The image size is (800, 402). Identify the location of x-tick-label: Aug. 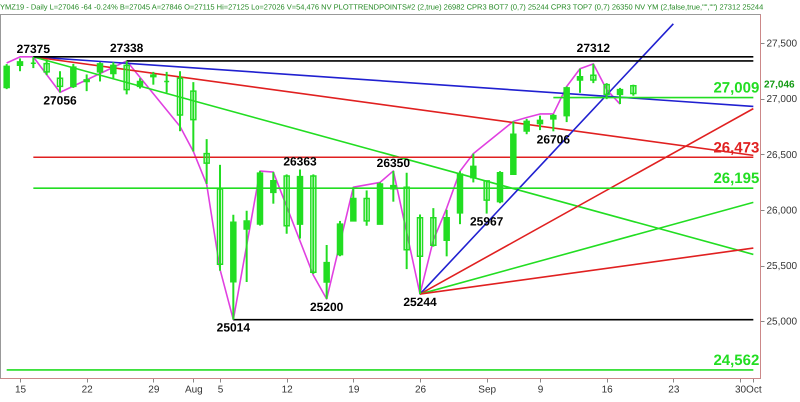
(193, 390).